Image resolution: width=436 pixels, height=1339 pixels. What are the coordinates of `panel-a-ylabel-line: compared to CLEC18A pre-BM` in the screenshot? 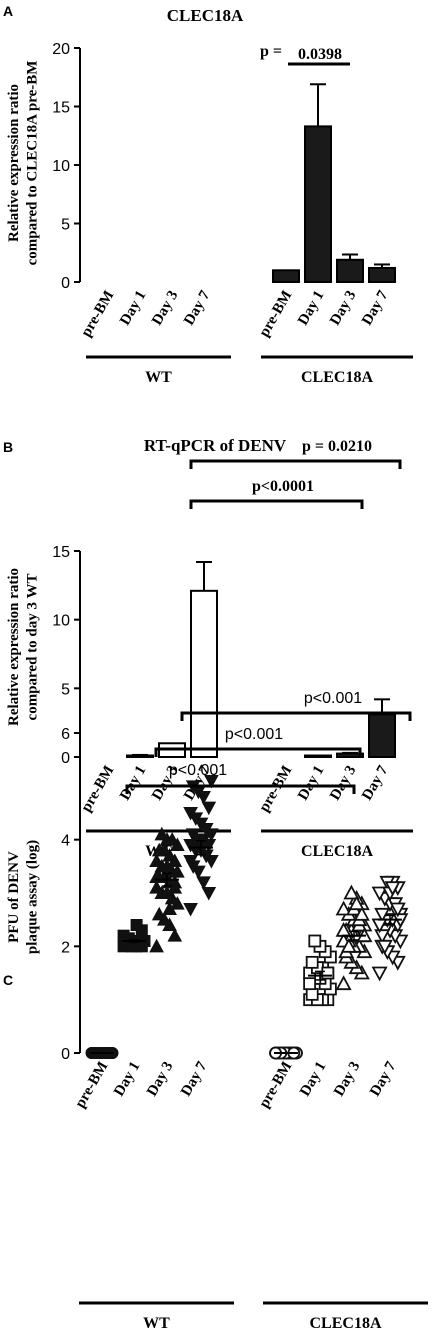 It's located at (33, 163).